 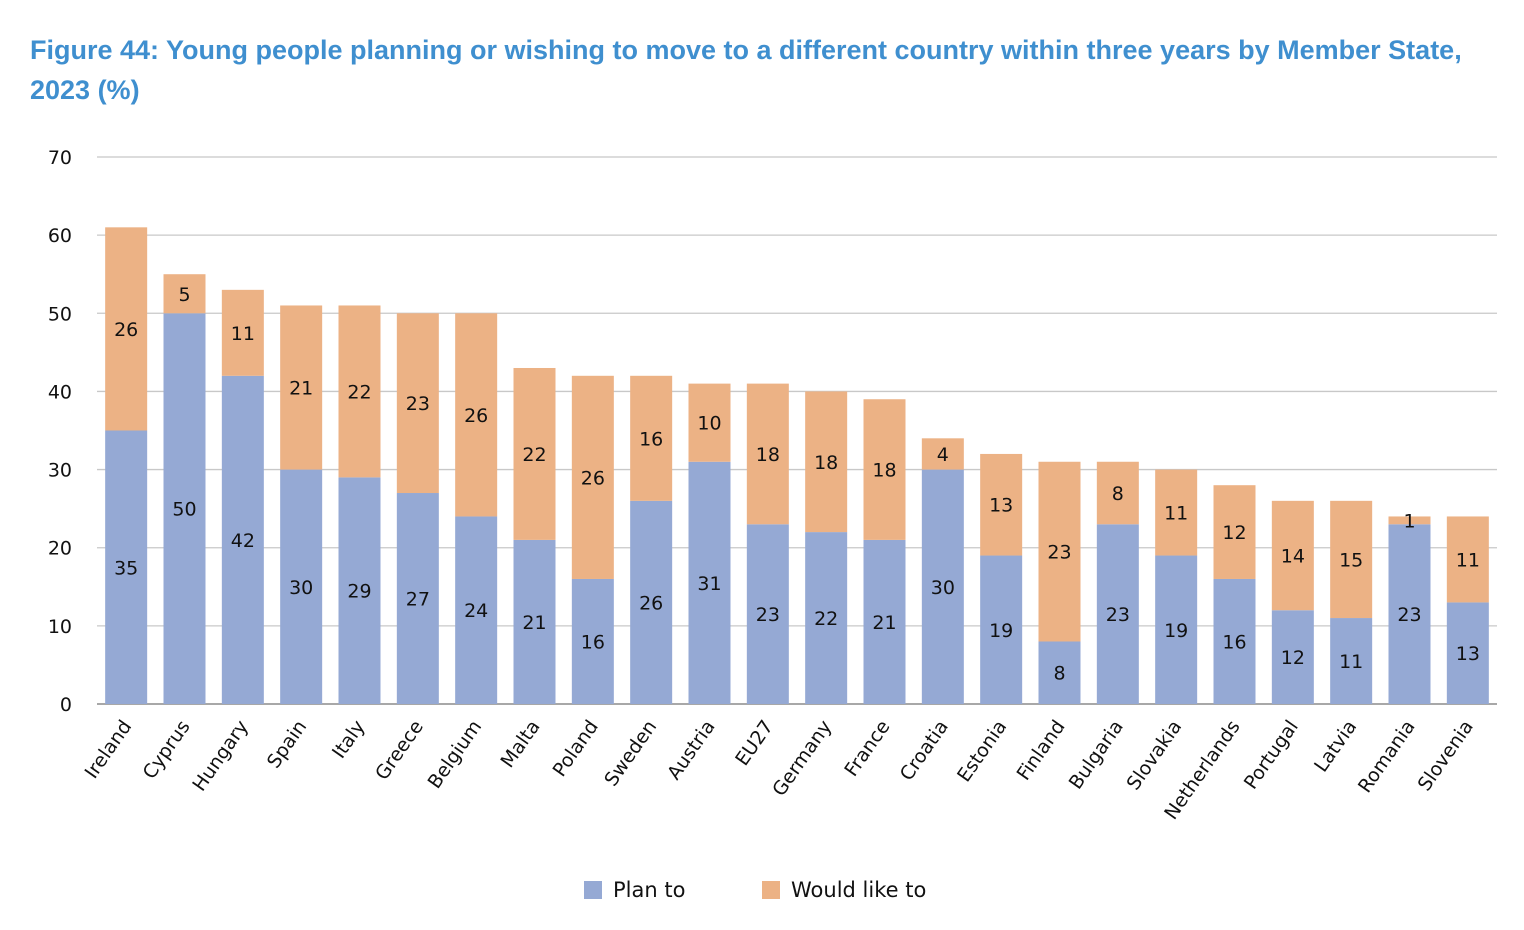 I want to click on y-tick-label: 10, so click(x=60, y=627).